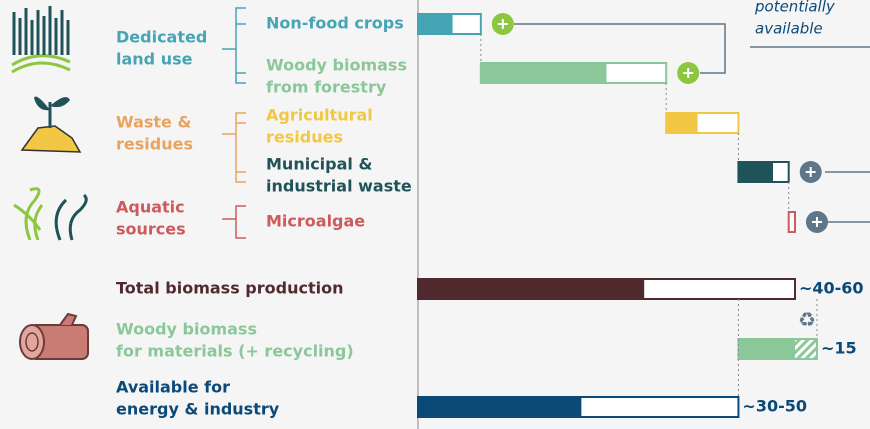  I want to click on log-icon, so click(54, 336).